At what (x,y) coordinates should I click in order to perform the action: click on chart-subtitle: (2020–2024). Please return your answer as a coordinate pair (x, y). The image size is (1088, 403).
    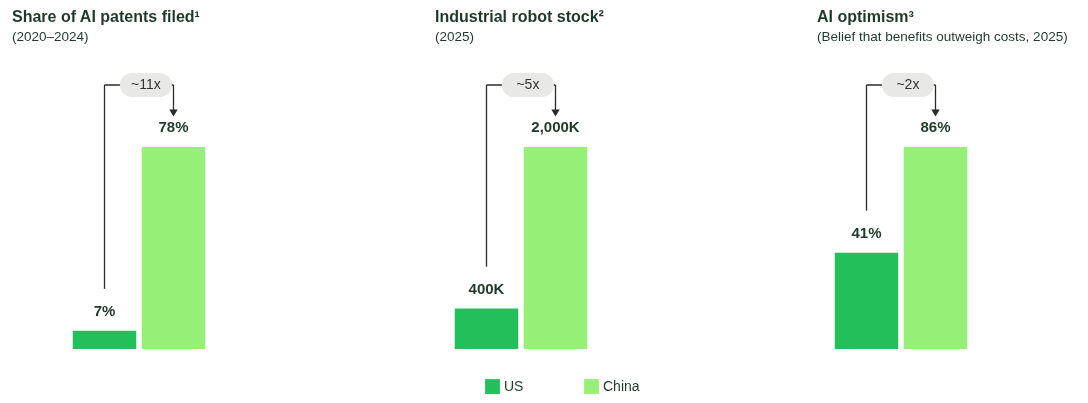
    Looking at the image, I should click on (50, 36).